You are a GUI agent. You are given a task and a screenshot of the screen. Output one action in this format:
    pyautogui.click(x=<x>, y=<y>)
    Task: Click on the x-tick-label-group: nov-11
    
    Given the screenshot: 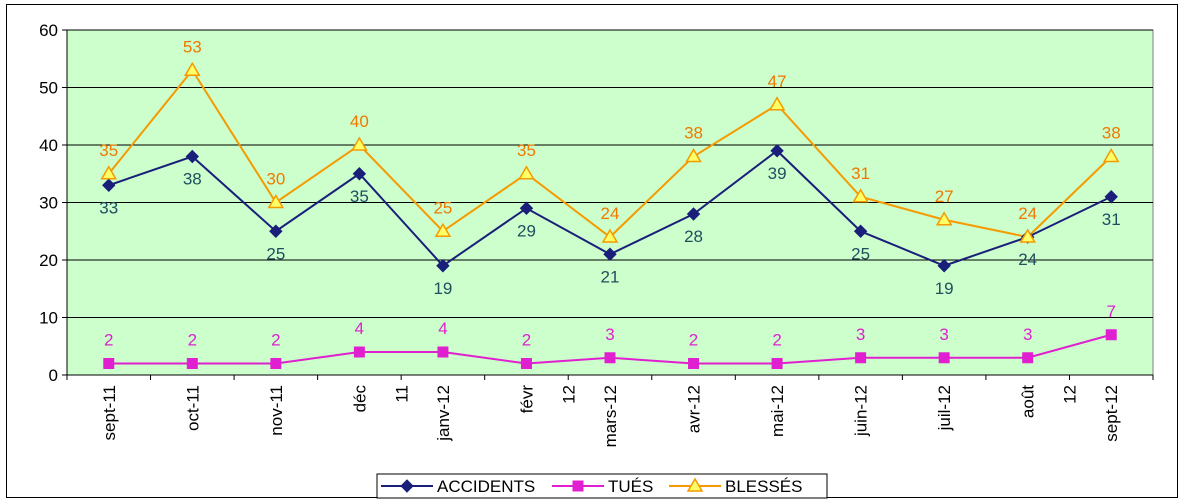 What is the action you would take?
    pyautogui.click(x=276, y=410)
    